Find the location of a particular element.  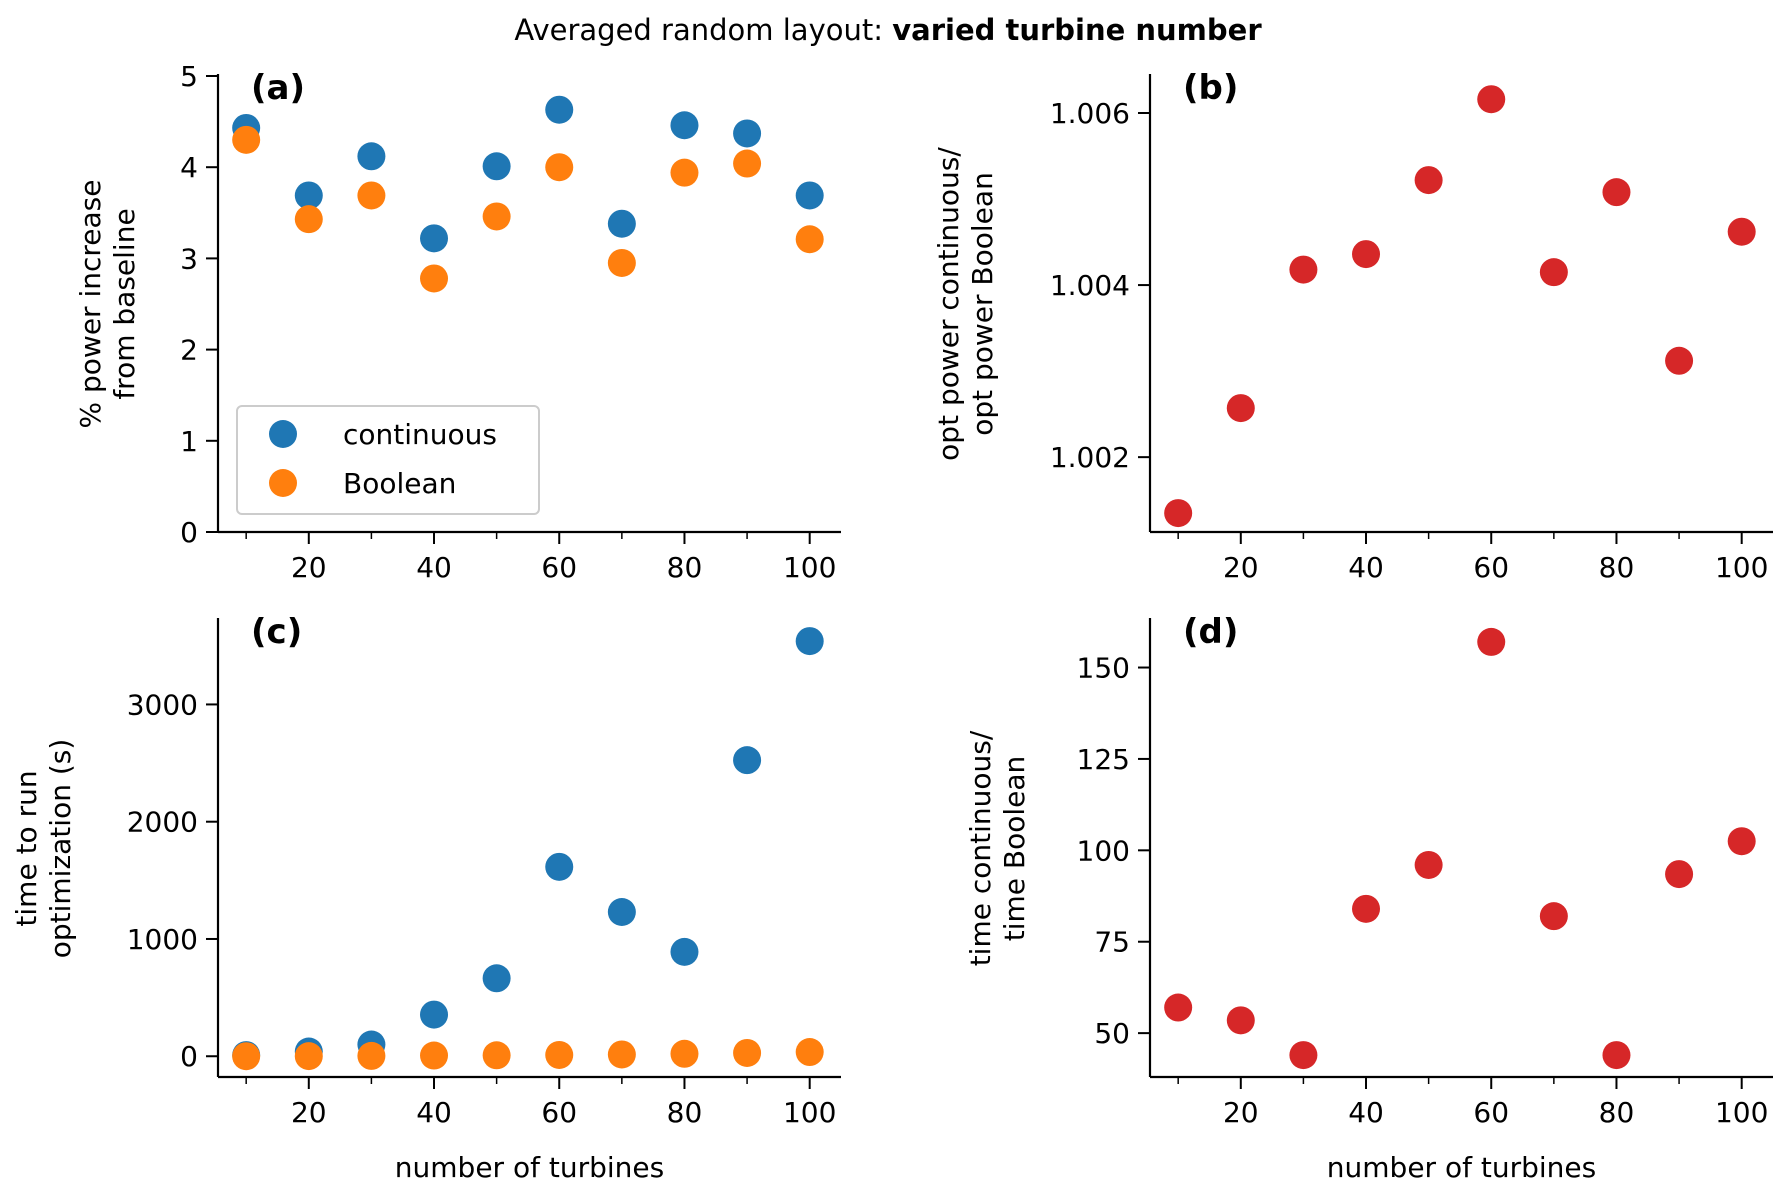

y-axis-label-line: opt power continuous/ is located at coordinates (948, 304).